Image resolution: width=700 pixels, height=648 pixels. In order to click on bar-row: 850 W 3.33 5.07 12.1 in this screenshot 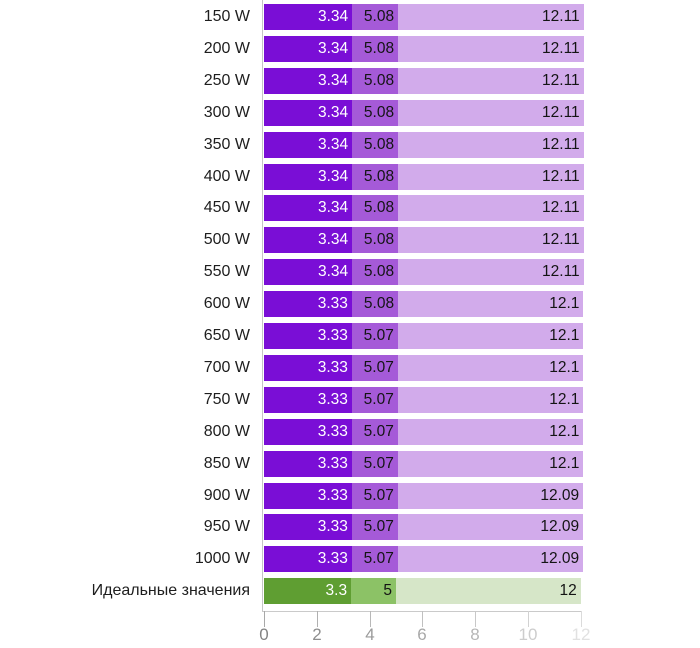, I will do `click(350, 463)`.